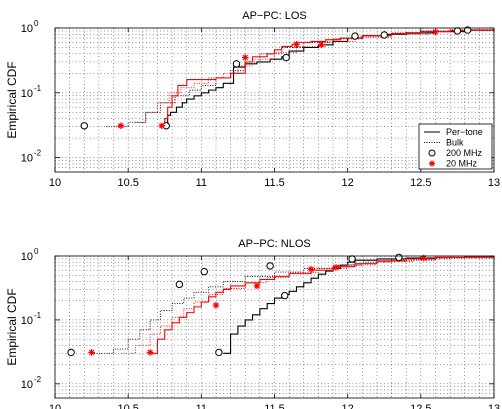  Describe the element at coordinates (274, 16) in the screenshot. I see `chart-title: AP−PC: LOS` at that location.